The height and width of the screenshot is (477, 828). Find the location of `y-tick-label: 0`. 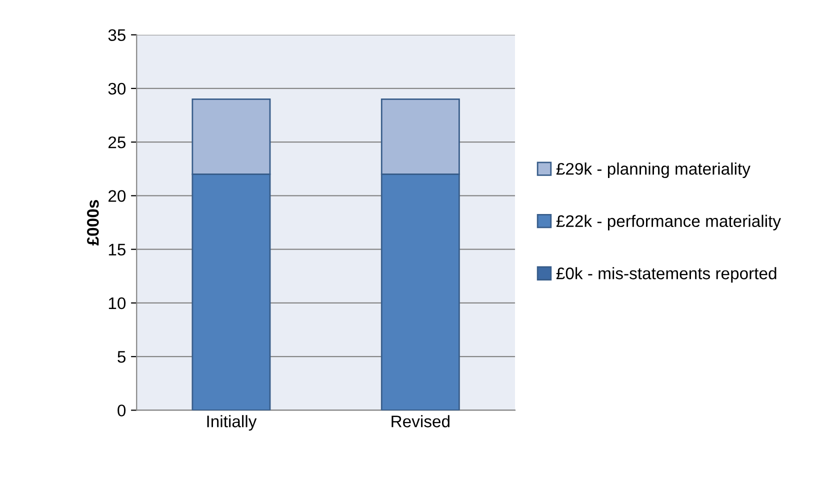

y-tick-label: 0 is located at coordinates (122, 410).